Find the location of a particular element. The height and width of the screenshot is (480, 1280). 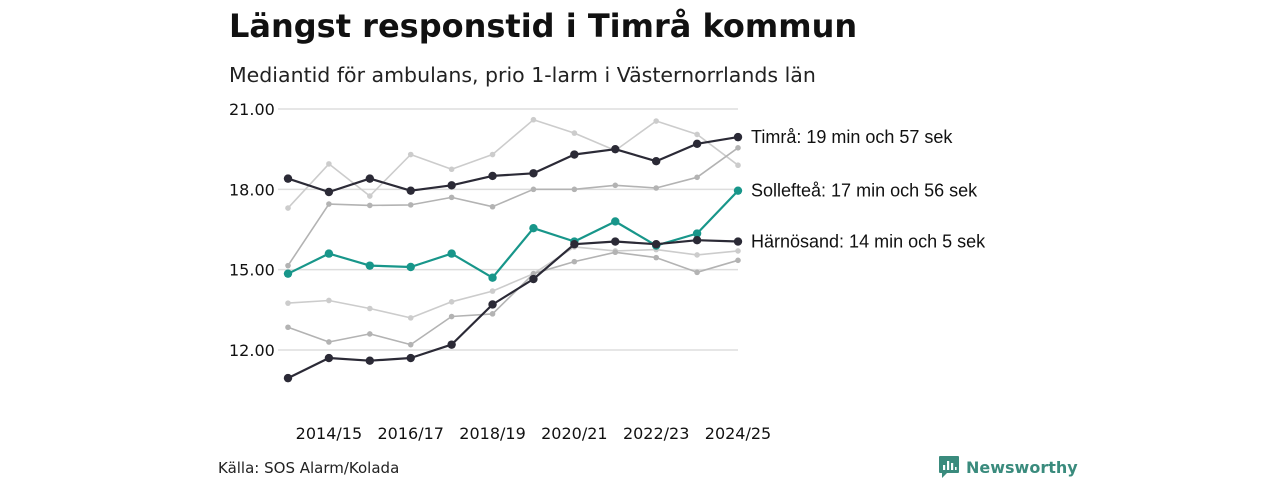

y-axis: 12.00 15.00 18.00 21.00 is located at coordinates (252, 230).